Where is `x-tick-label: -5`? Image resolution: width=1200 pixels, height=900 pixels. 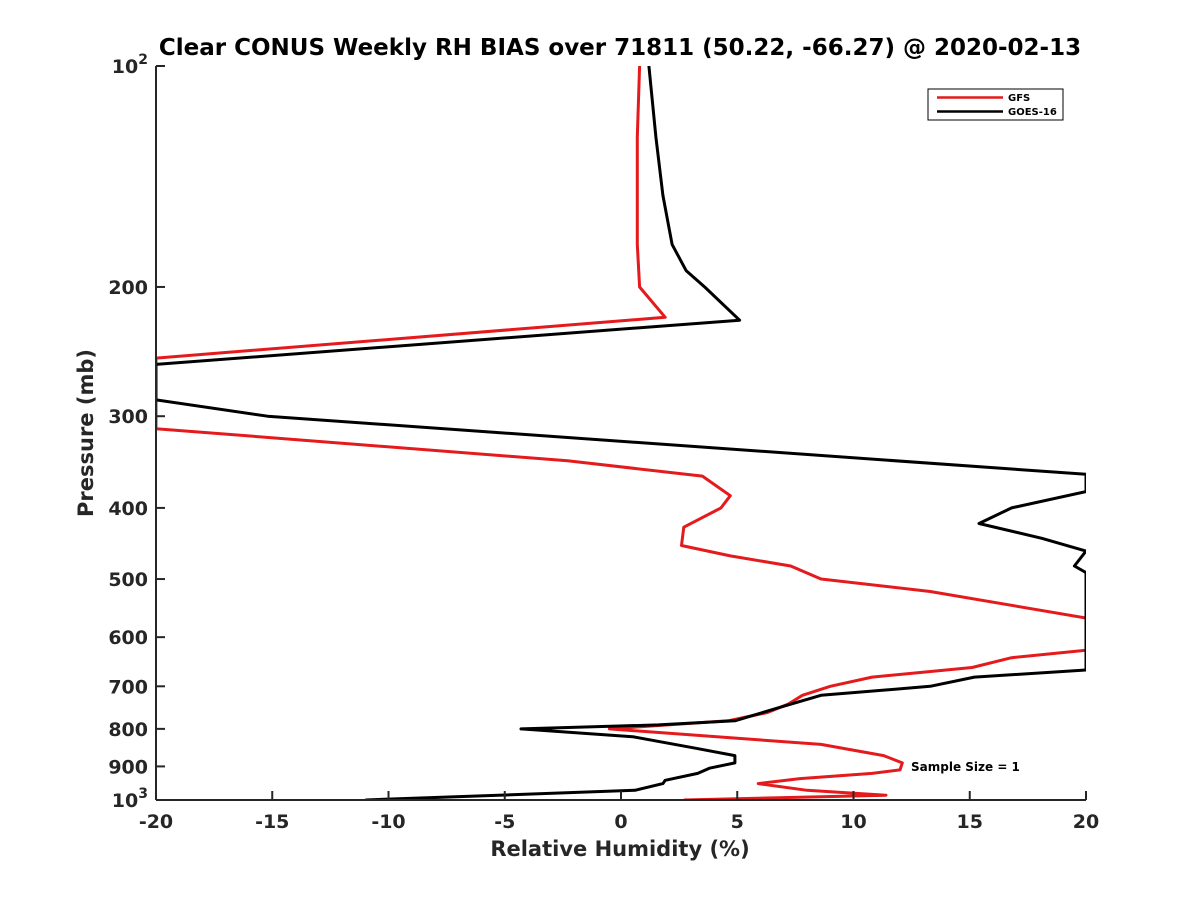 x-tick-label: -5 is located at coordinates (504, 822).